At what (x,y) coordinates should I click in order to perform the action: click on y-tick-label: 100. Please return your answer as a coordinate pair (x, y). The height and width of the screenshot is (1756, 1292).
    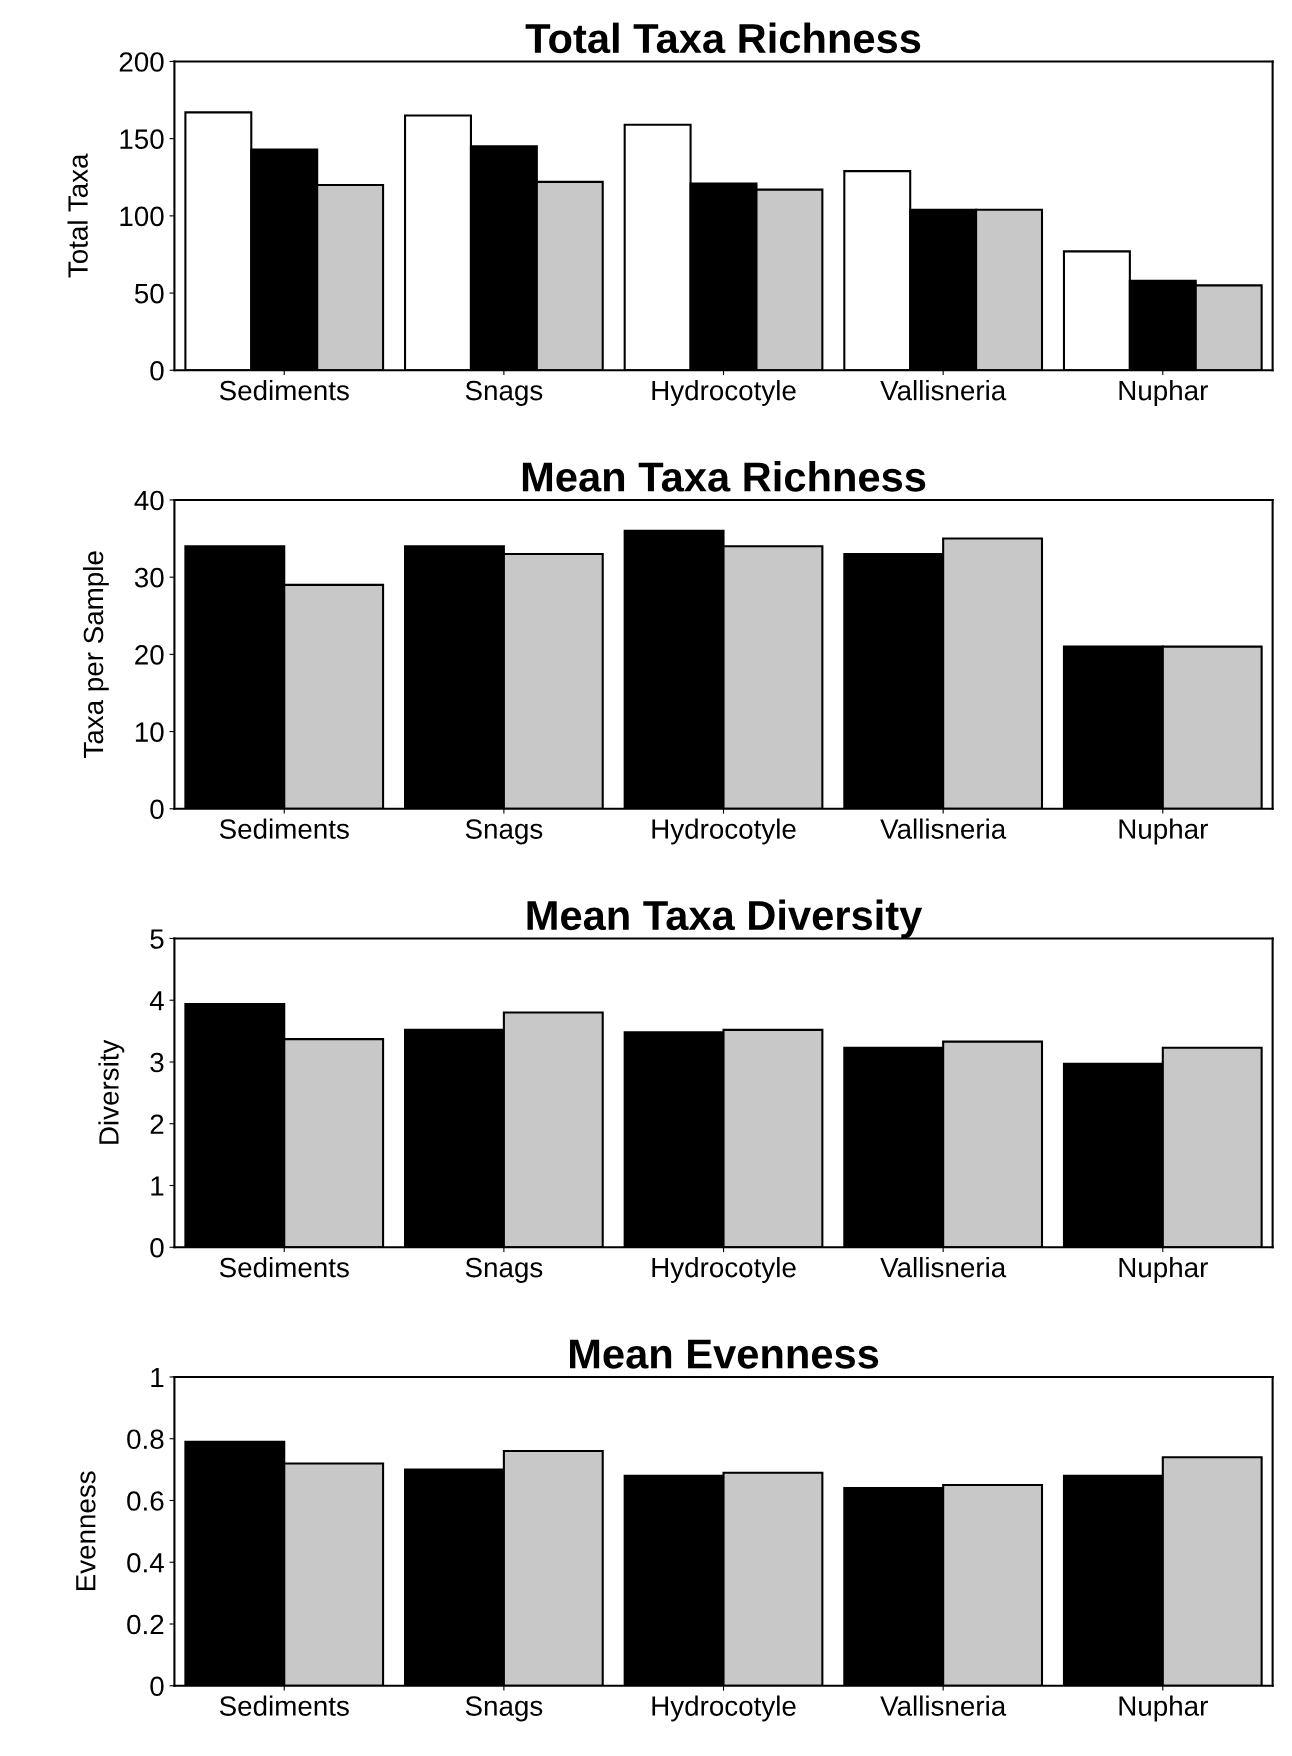
    Looking at the image, I should click on (142, 216).